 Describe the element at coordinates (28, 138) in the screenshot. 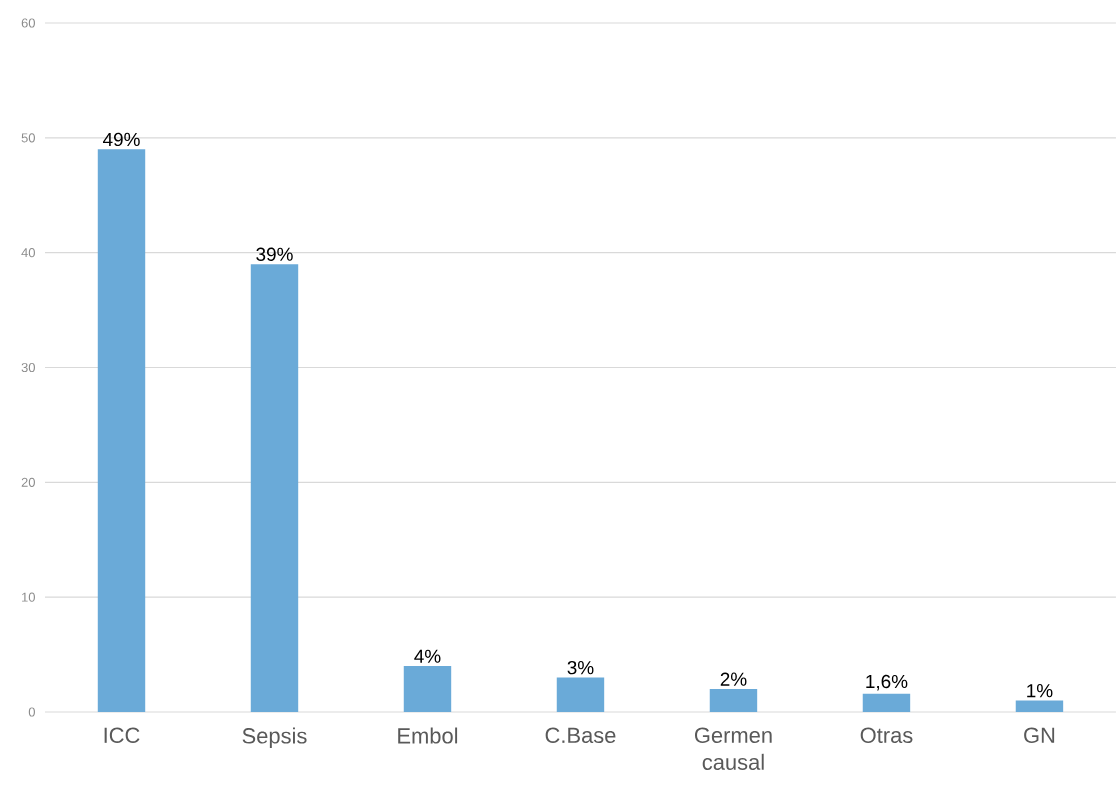

I see `y-tick-label: 50` at that location.